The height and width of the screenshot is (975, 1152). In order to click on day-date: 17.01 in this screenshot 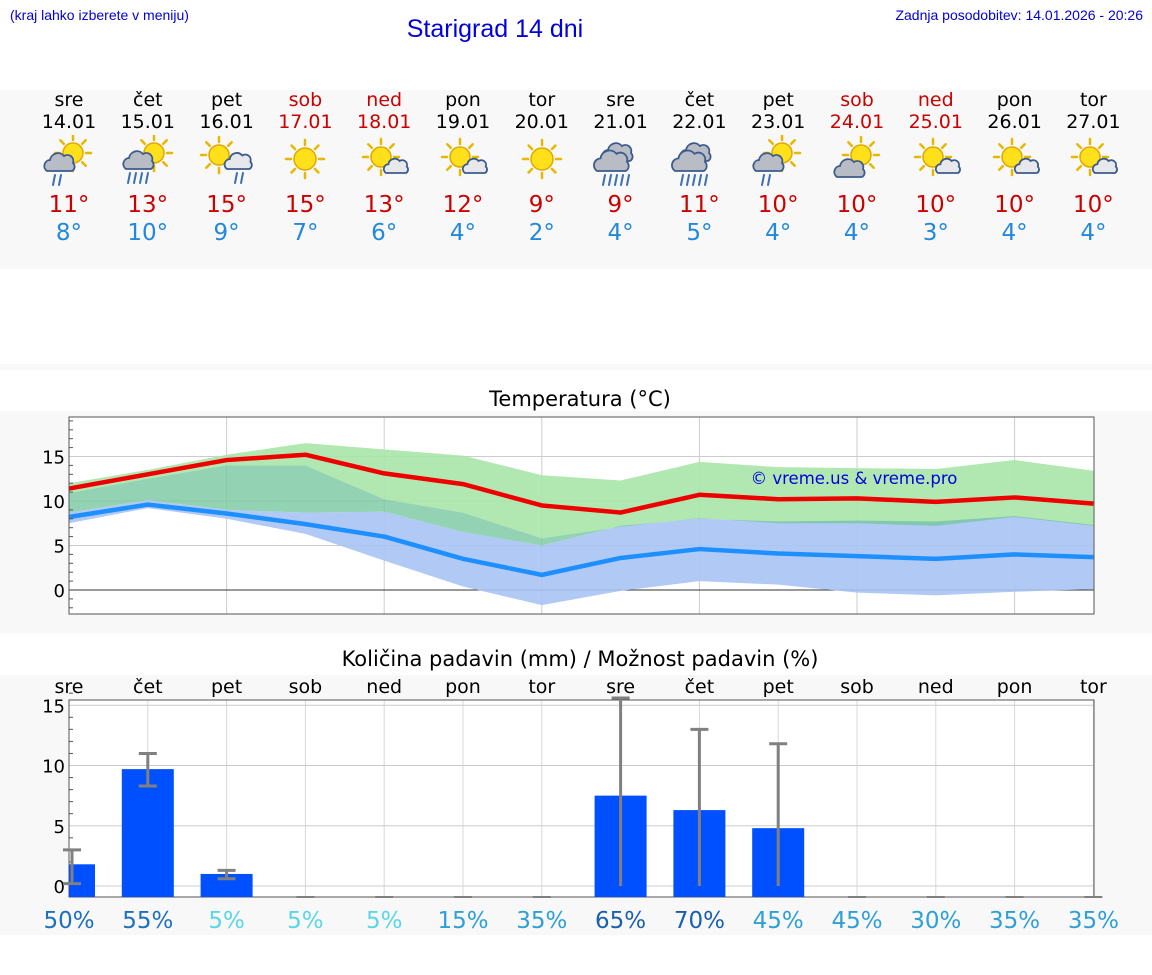, I will do `click(305, 122)`.